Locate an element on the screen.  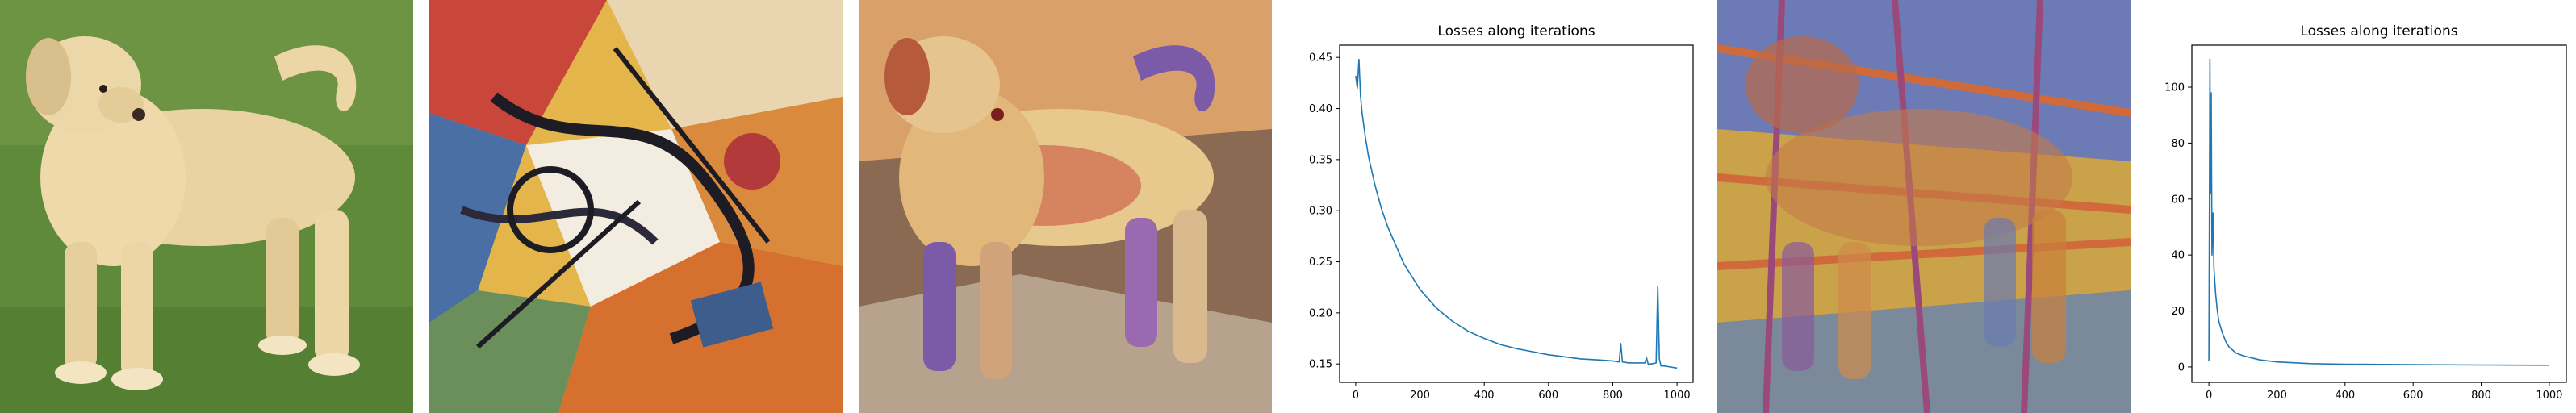
y-tick-label: 0.35 is located at coordinates (1320, 160).